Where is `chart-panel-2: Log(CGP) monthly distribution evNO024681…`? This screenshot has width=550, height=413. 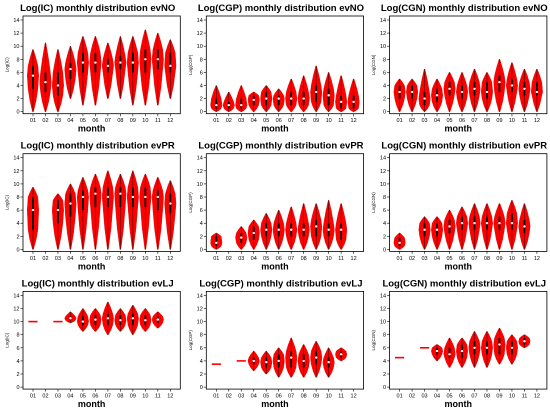
chart-panel-2: Log(CGP) monthly distribution evNO024681… is located at coordinates (276, 68).